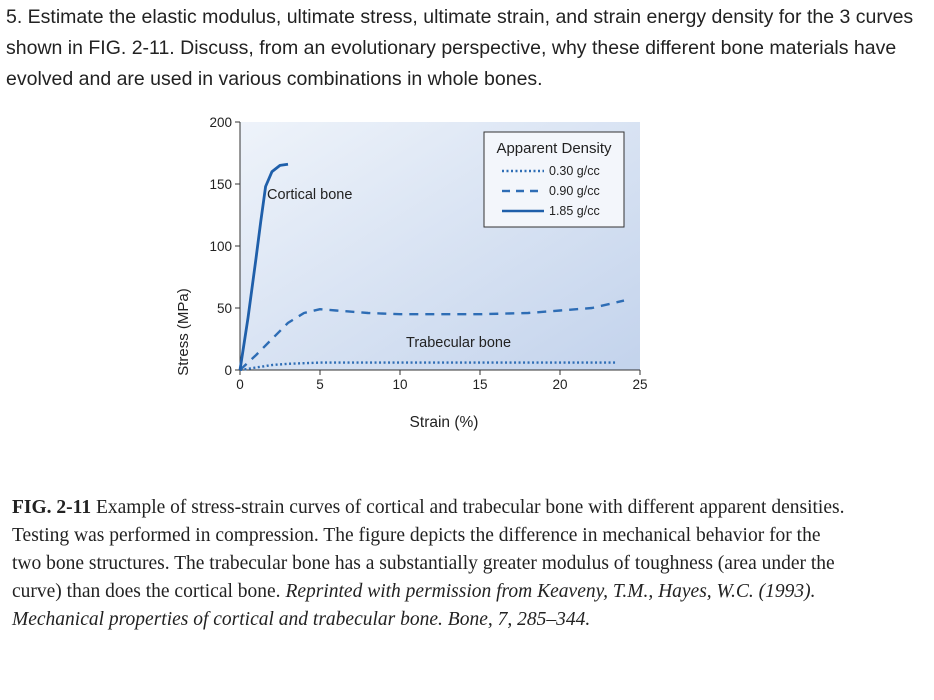 This screenshot has width=934, height=700. I want to click on x-axis-ticks: 0 5 10 15 20 25, so click(442, 381).